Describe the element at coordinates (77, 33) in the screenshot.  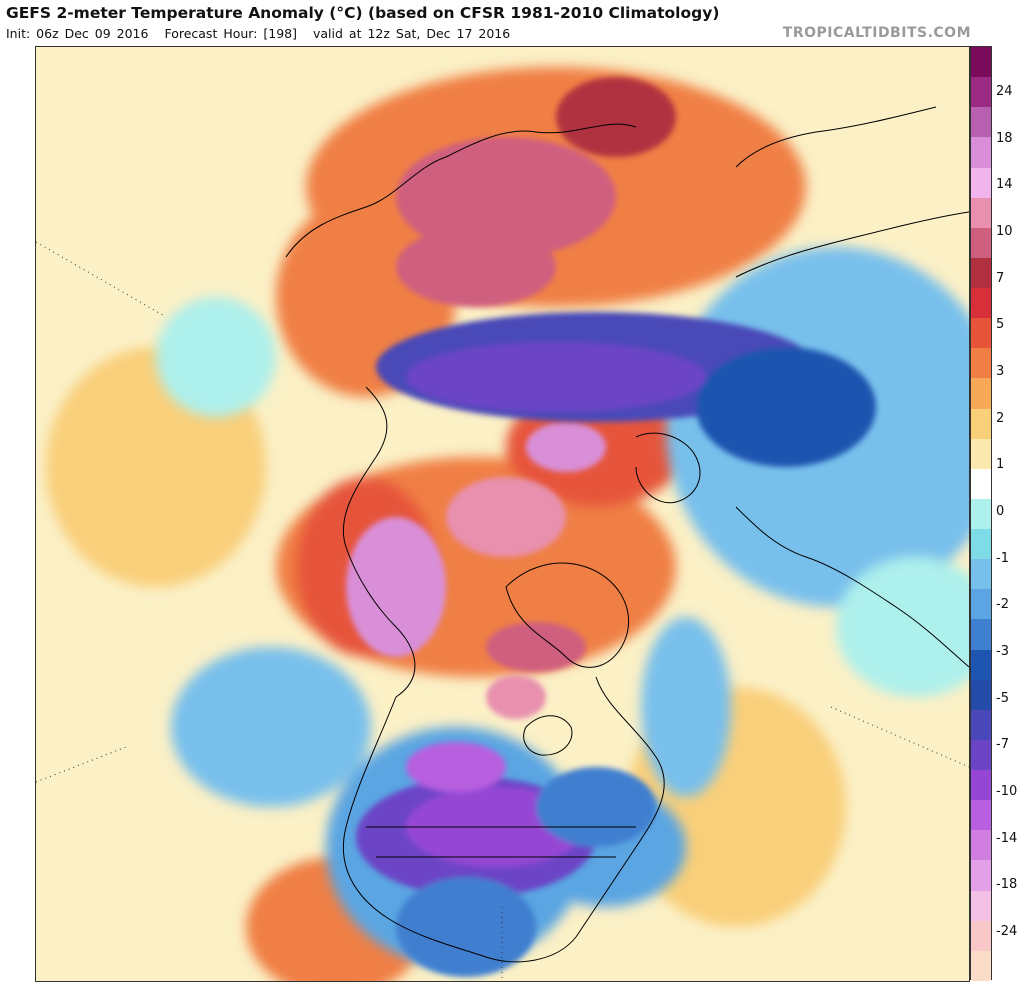
I see `init-time: Init: 06z Dec 09 2016` at that location.